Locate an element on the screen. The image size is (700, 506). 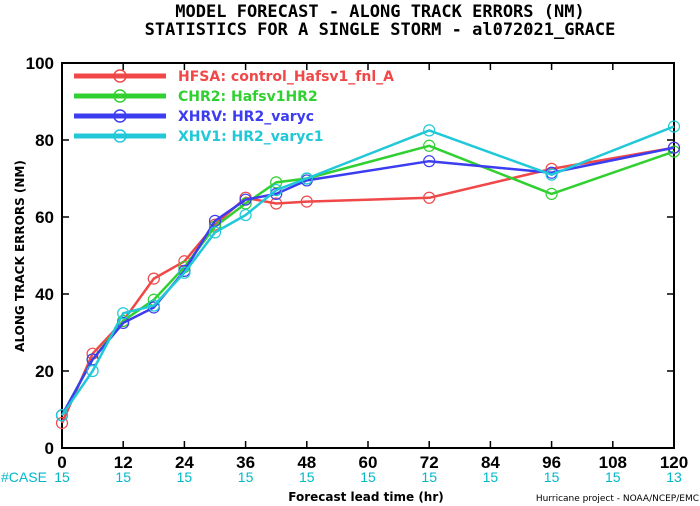
x-tick-label: 60 is located at coordinates (368, 462).